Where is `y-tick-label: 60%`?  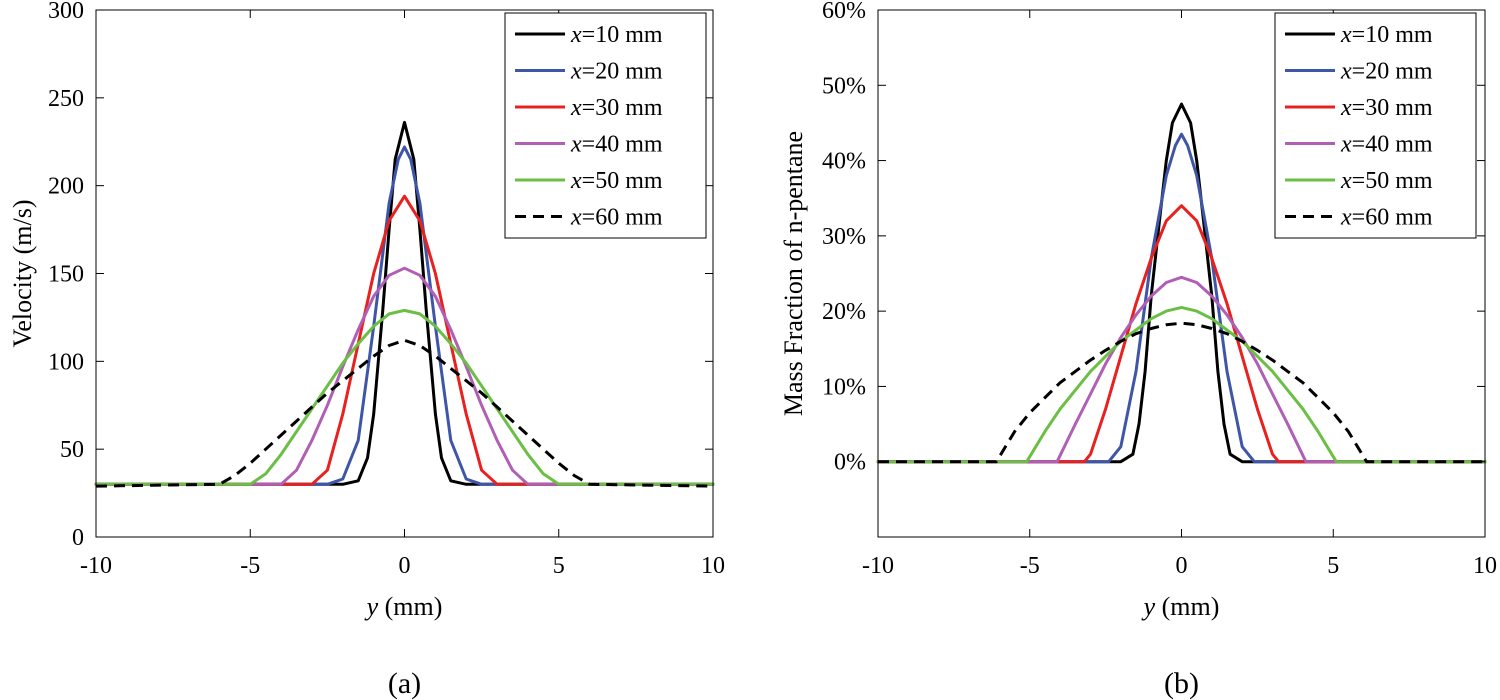
y-tick-label: 60% is located at coordinates (844, 12).